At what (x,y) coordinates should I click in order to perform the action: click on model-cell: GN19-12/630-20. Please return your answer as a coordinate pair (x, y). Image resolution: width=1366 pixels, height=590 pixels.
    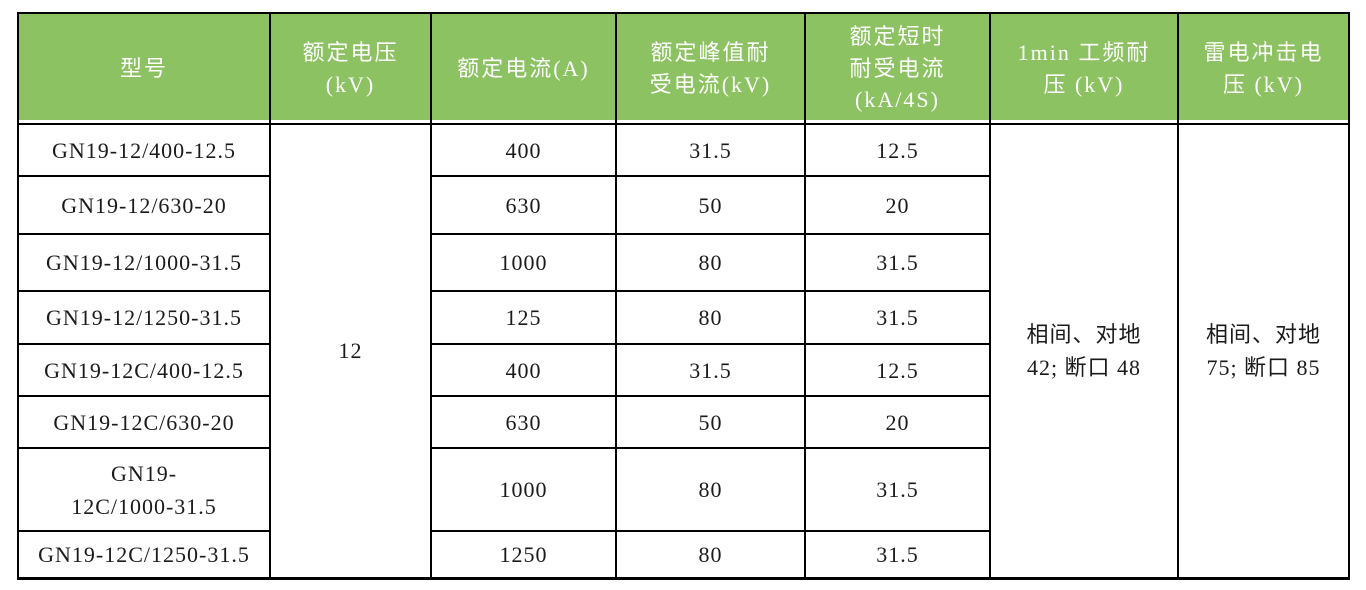
    Looking at the image, I should click on (144, 205).